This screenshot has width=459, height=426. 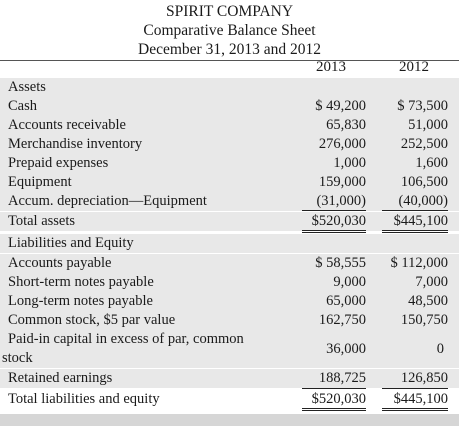 I want to click on row-label: Accounts payable, so click(x=60, y=263).